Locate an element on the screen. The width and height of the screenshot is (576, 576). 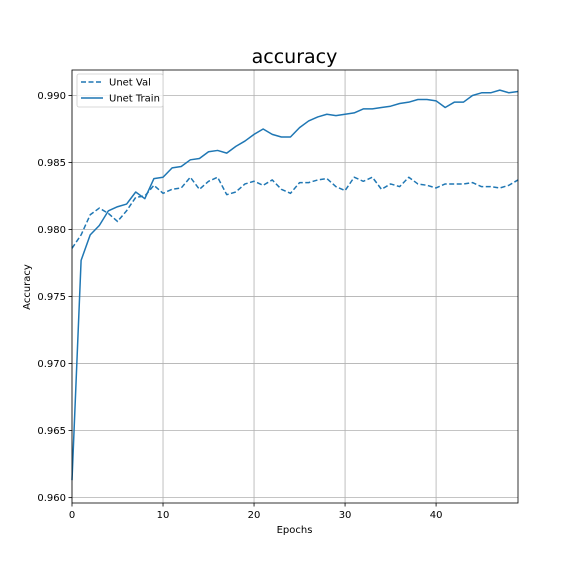
x-tick-label: 10 is located at coordinates (163, 515).